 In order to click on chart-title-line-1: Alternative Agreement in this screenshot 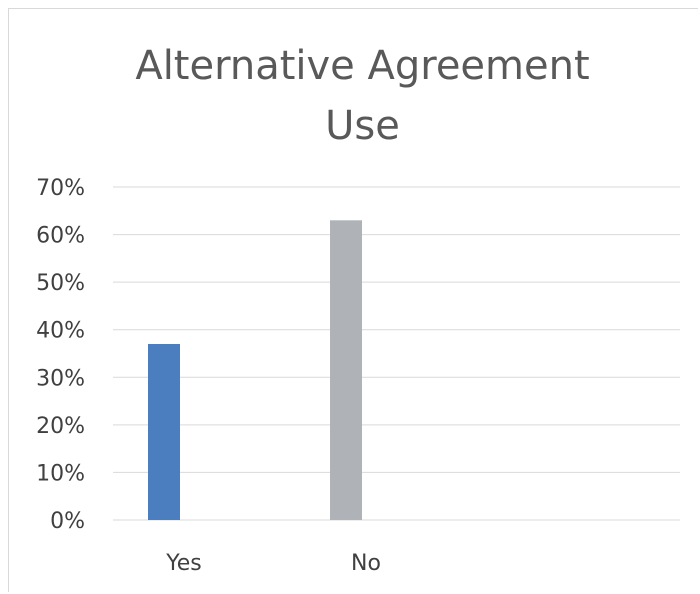, I will do `click(362, 66)`.